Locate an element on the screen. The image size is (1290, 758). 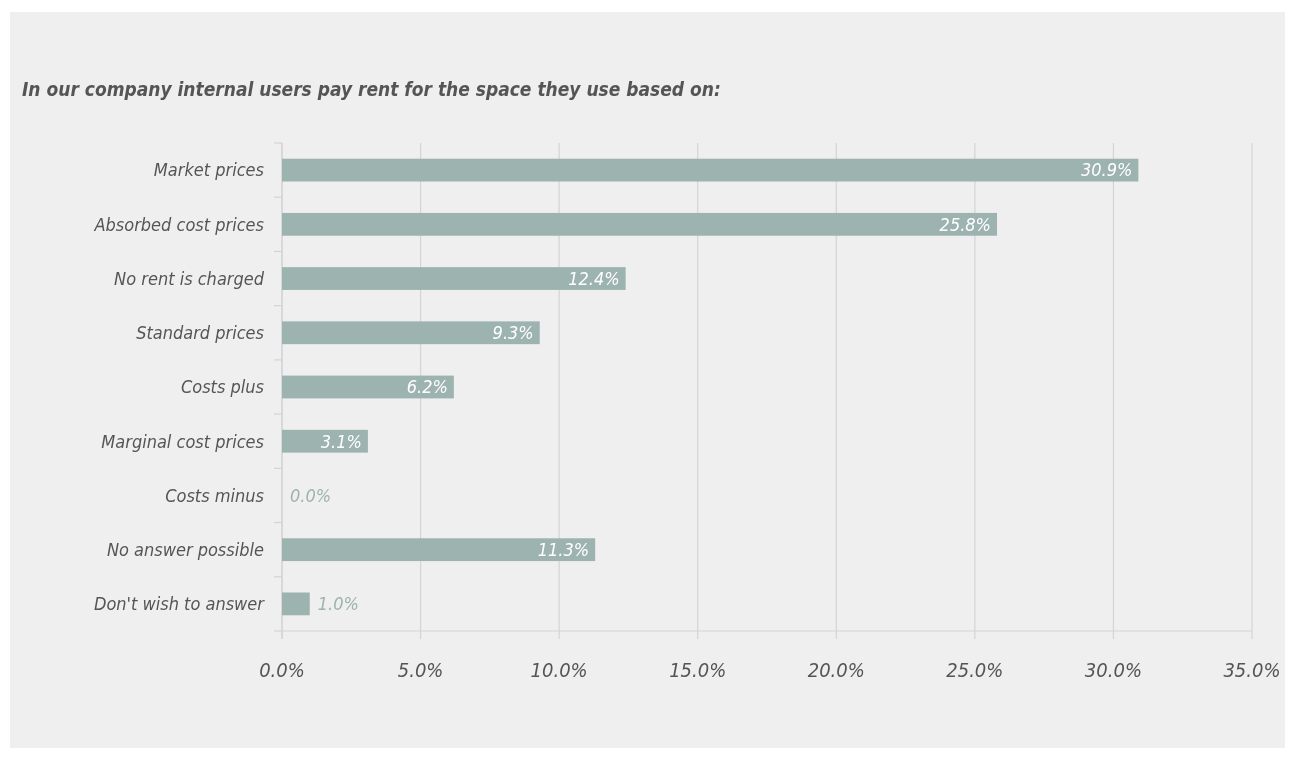
y-tick-label: Don't wish to answer is located at coordinates (179, 604).